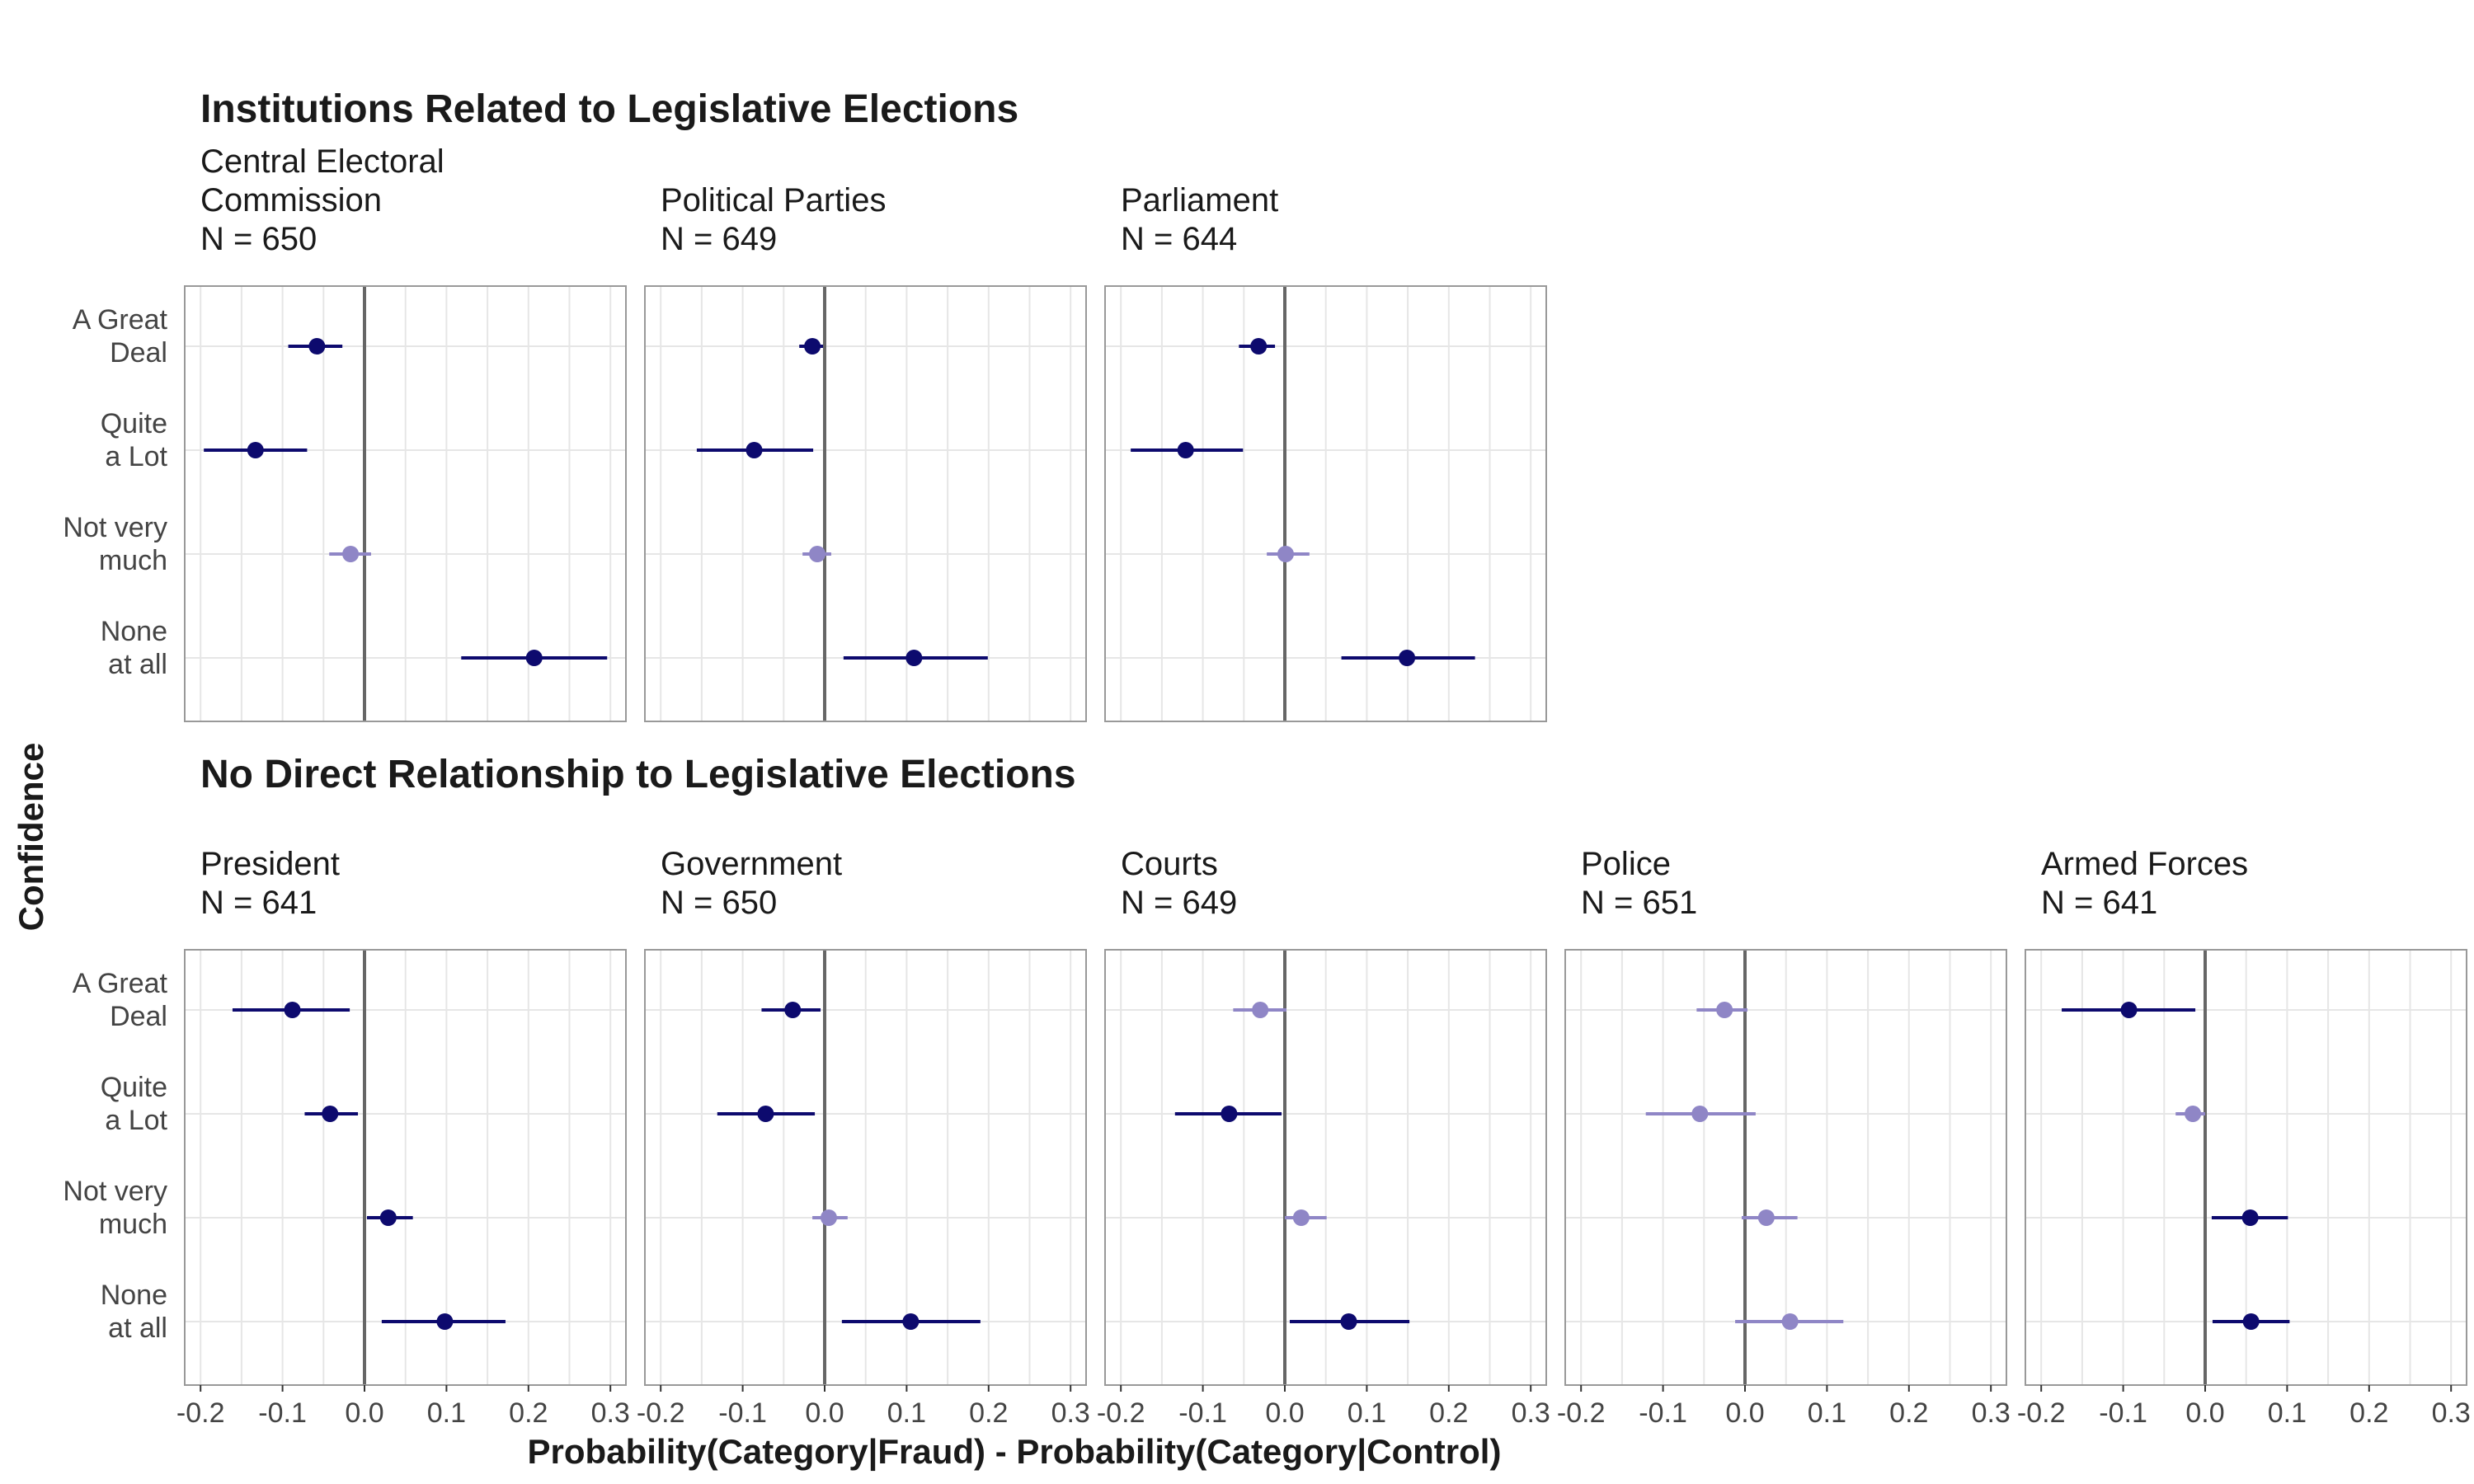 The height and width of the screenshot is (1484, 2474). I want to click on panel-n-label: N = 644, so click(1179, 239).